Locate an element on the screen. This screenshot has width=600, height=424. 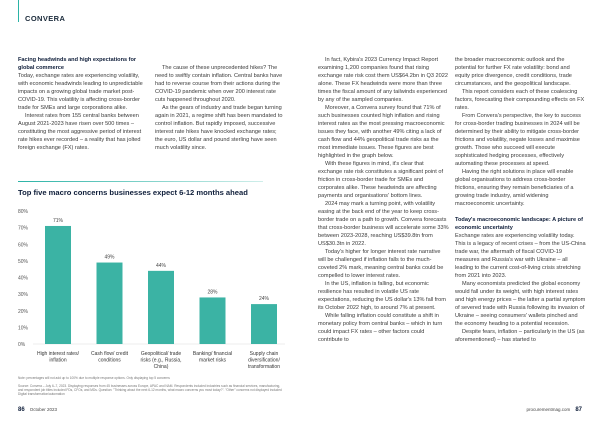
category-label: Banking/ financial market risks is located at coordinates (212, 357).